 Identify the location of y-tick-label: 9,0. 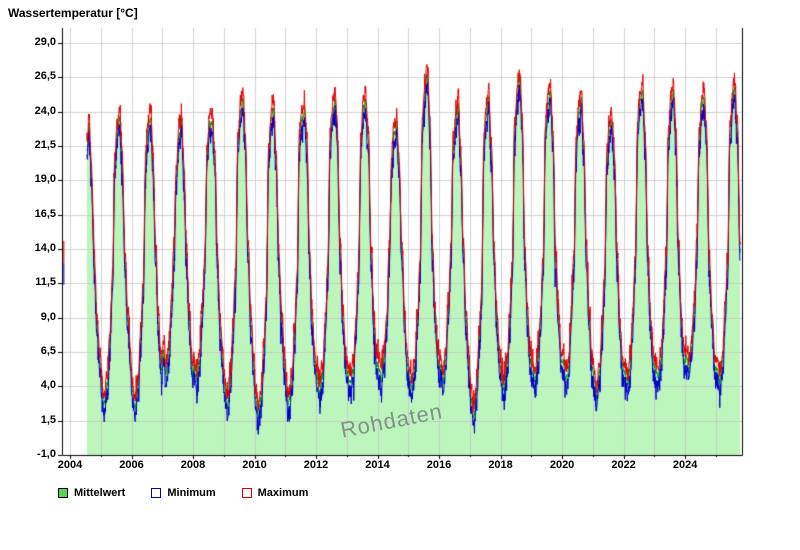
(48, 316).